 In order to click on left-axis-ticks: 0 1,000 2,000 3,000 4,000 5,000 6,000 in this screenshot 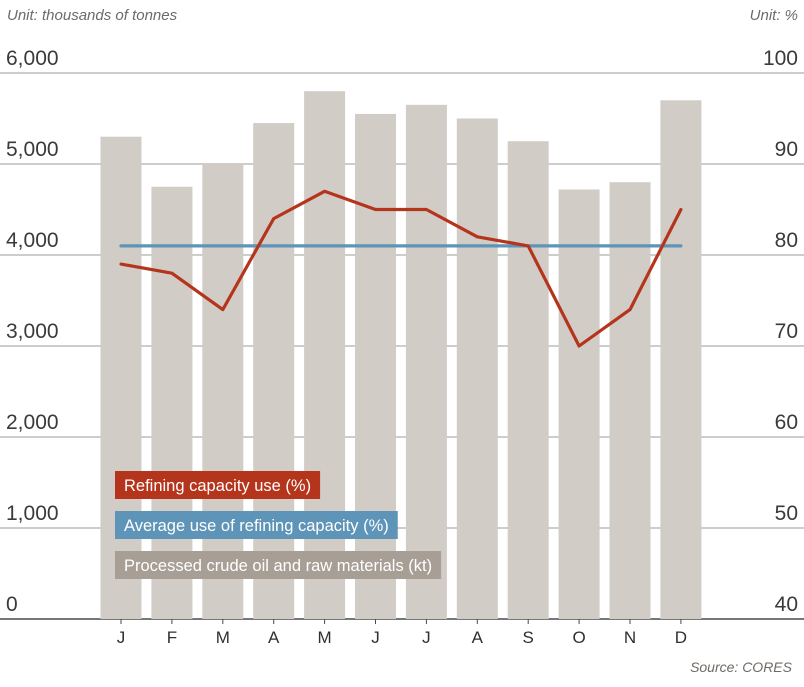, I will do `click(32, 331)`.